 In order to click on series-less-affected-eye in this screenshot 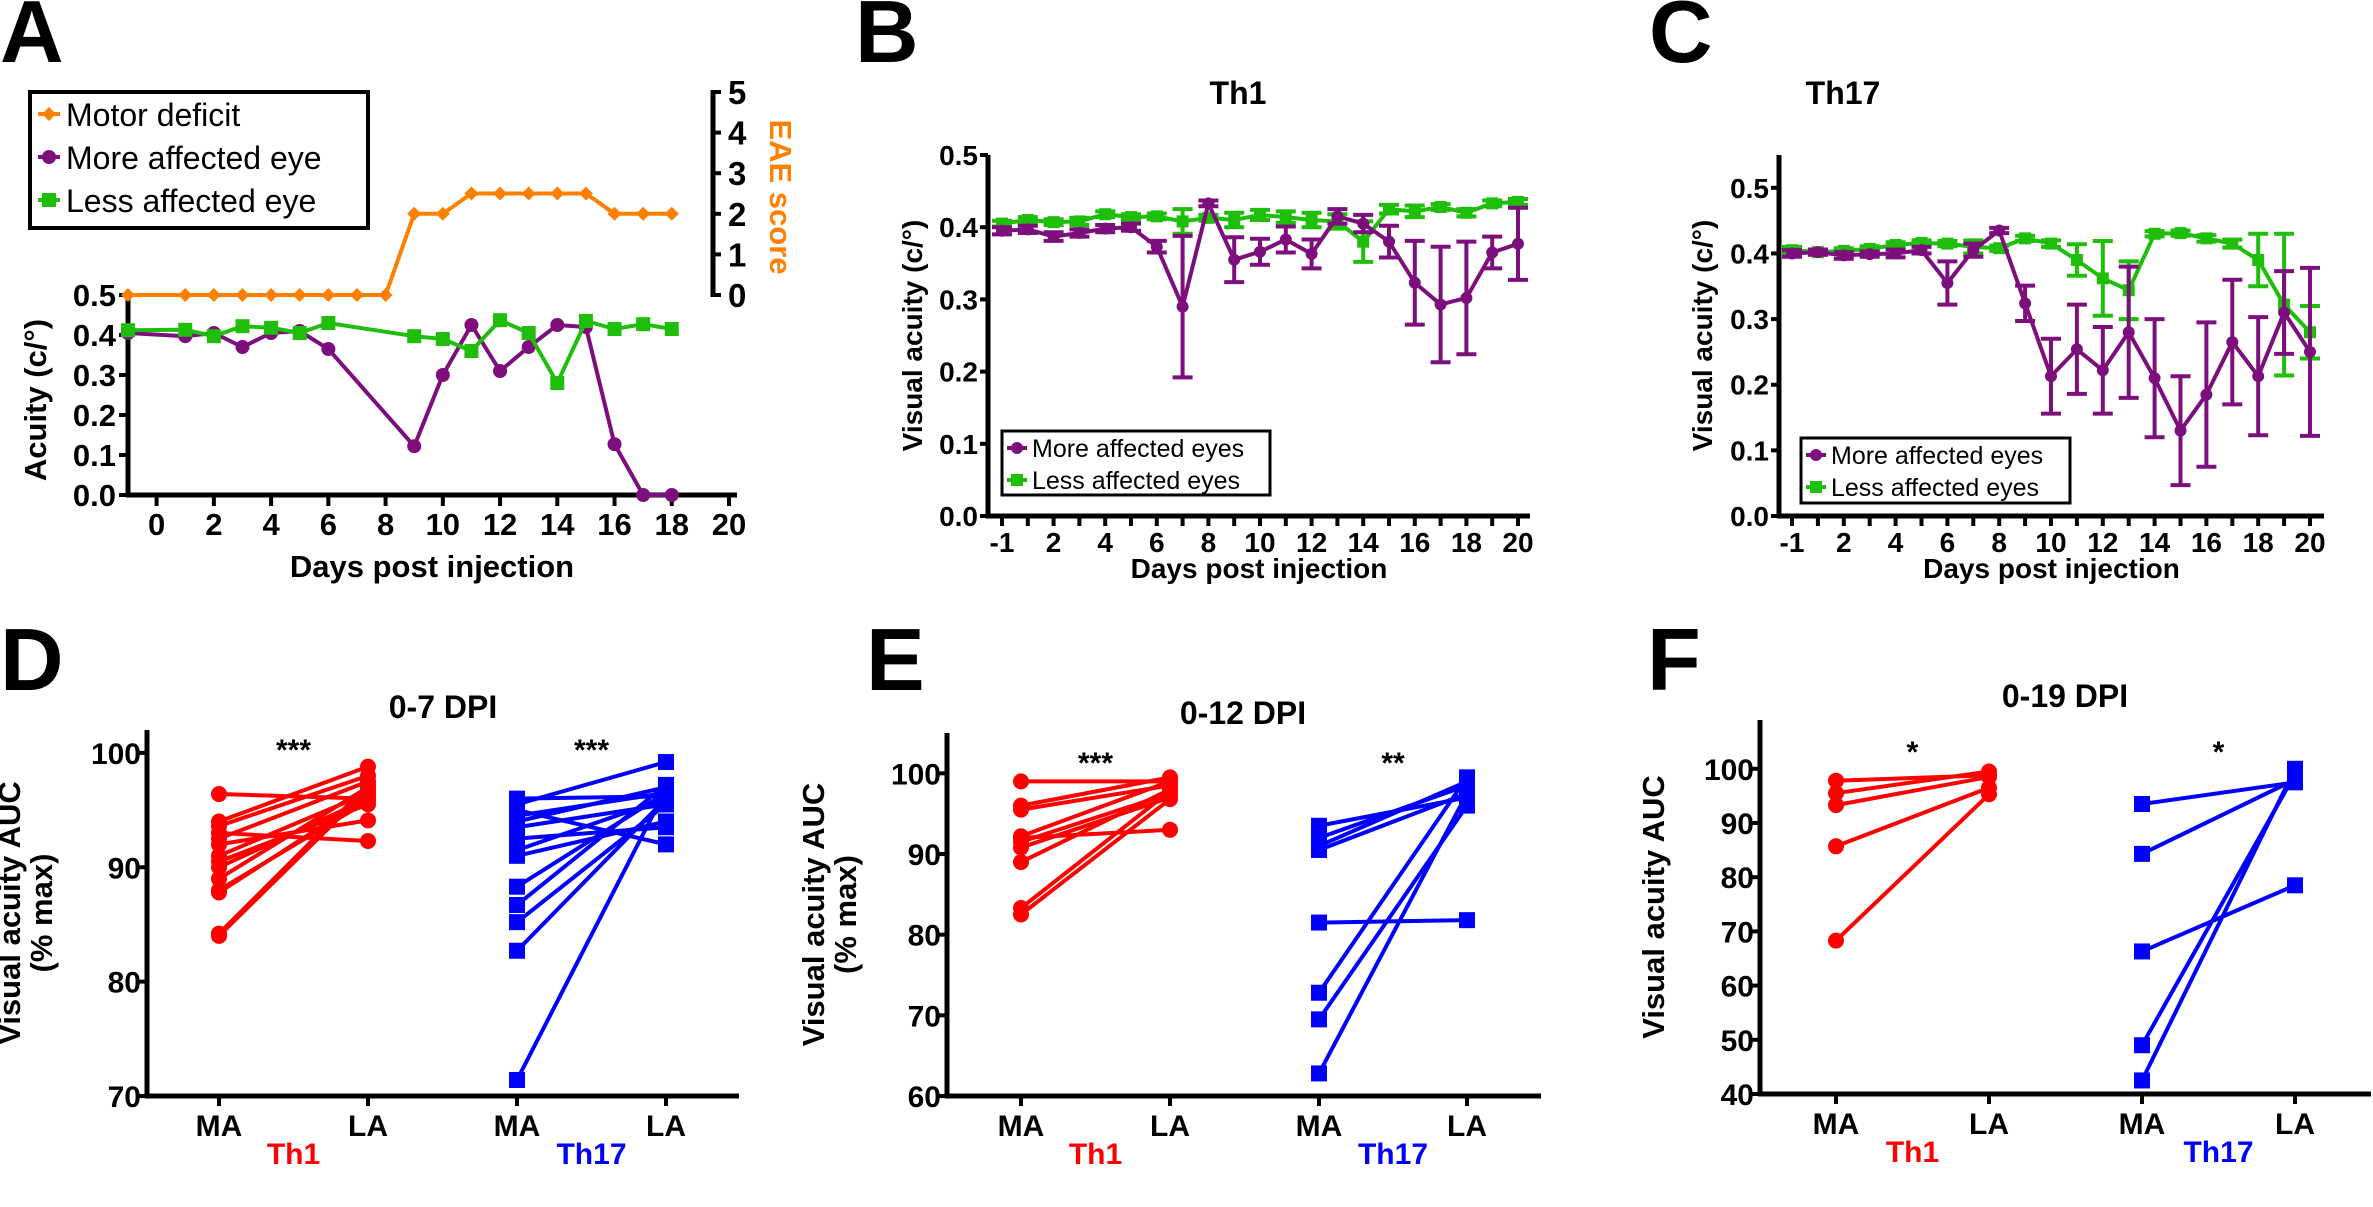, I will do `click(400, 351)`.